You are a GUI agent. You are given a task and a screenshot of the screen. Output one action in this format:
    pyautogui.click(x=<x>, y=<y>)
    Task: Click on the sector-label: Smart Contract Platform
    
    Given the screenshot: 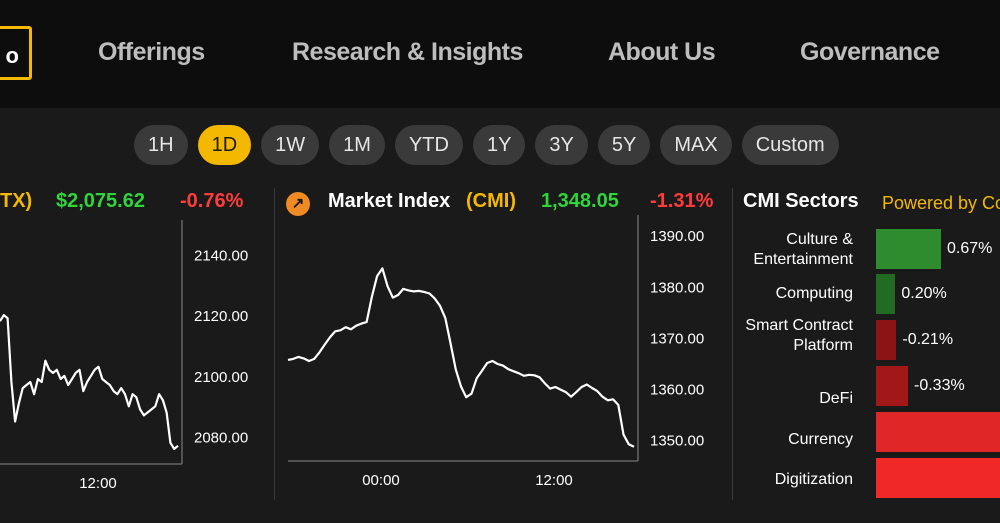 What is the action you would take?
    pyautogui.click(x=799, y=335)
    